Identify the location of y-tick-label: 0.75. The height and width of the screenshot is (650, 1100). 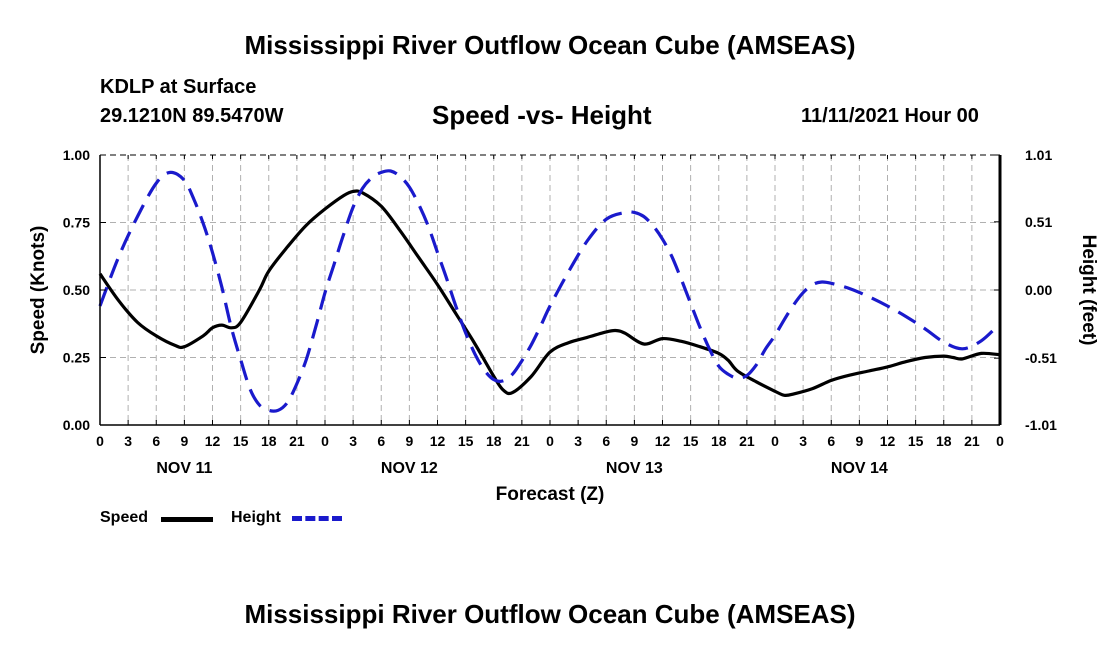
(76, 223).